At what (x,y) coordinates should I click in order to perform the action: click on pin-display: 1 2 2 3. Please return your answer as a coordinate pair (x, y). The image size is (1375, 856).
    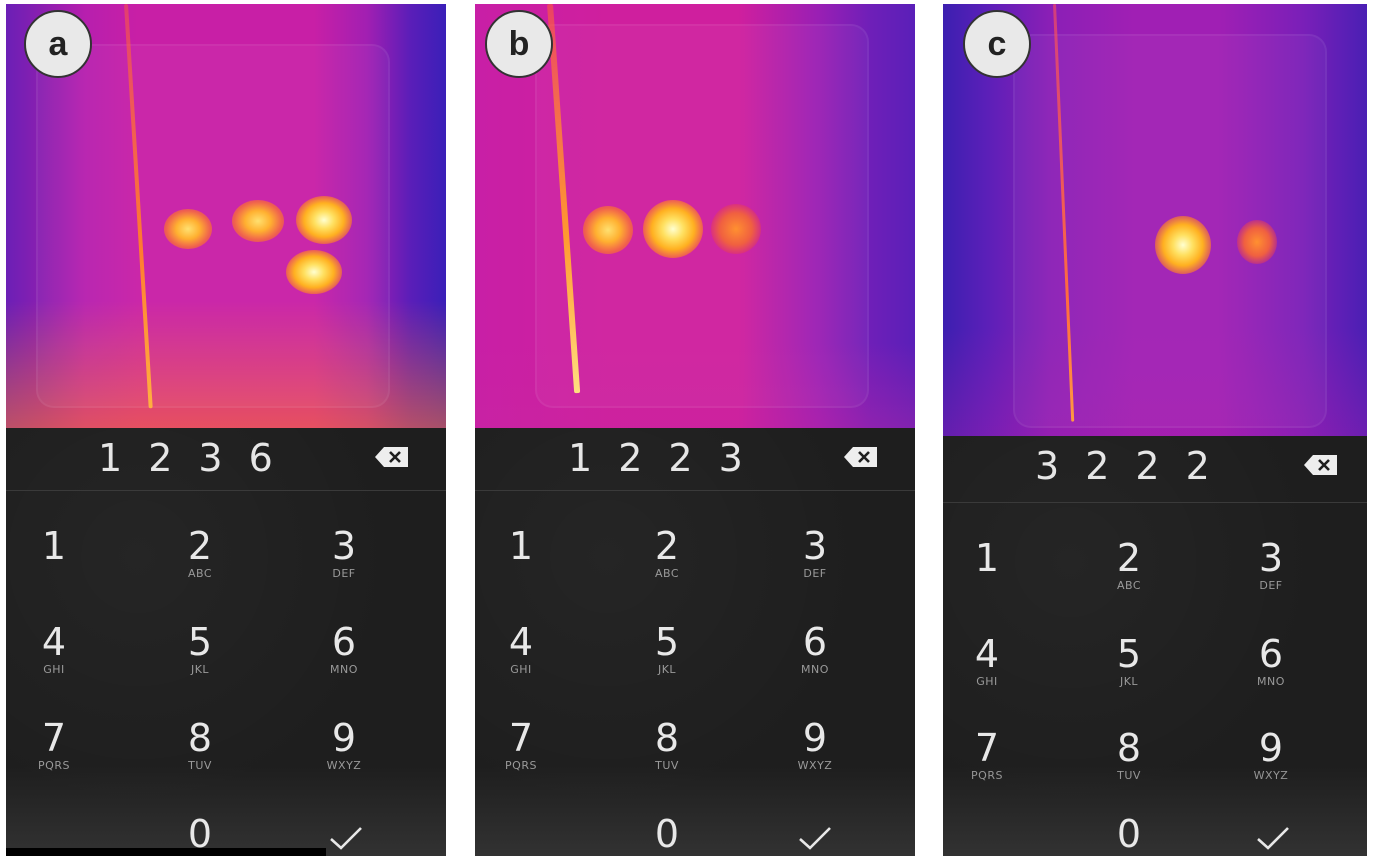
    Looking at the image, I should click on (695, 459).